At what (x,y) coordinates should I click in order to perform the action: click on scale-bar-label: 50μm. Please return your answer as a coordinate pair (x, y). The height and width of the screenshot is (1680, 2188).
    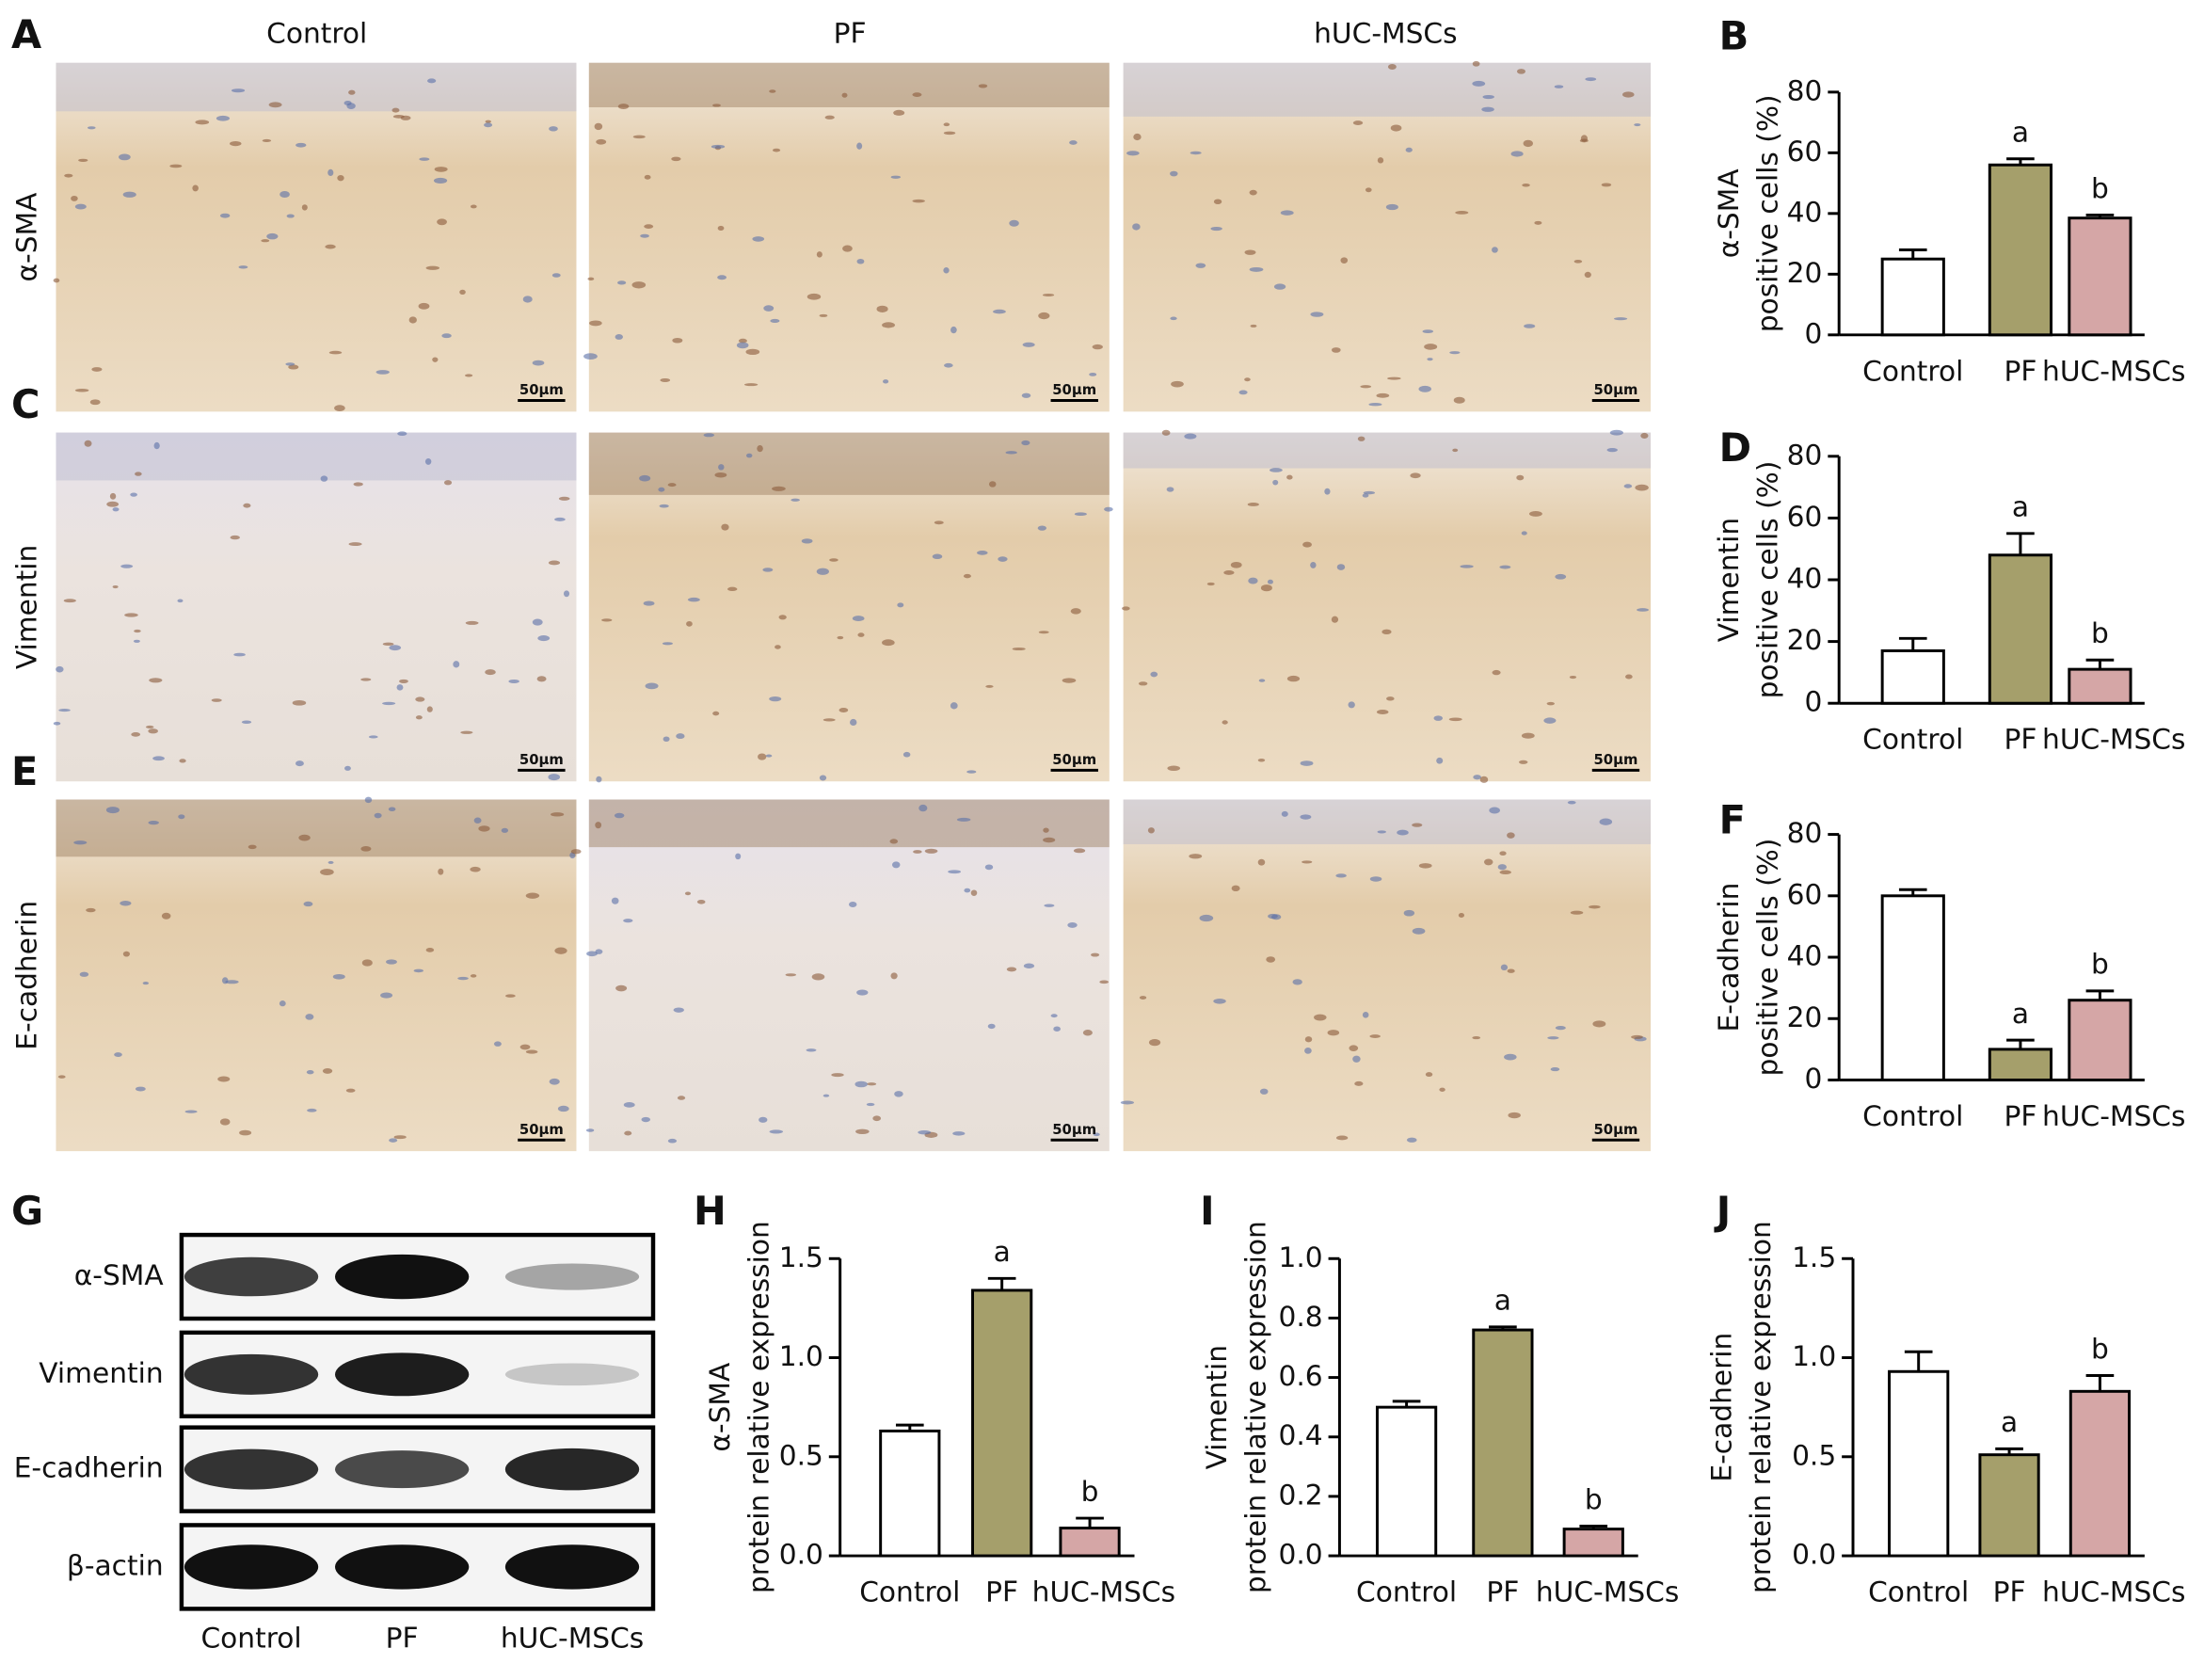
    Looking at the image, I should click on (1074, 760).